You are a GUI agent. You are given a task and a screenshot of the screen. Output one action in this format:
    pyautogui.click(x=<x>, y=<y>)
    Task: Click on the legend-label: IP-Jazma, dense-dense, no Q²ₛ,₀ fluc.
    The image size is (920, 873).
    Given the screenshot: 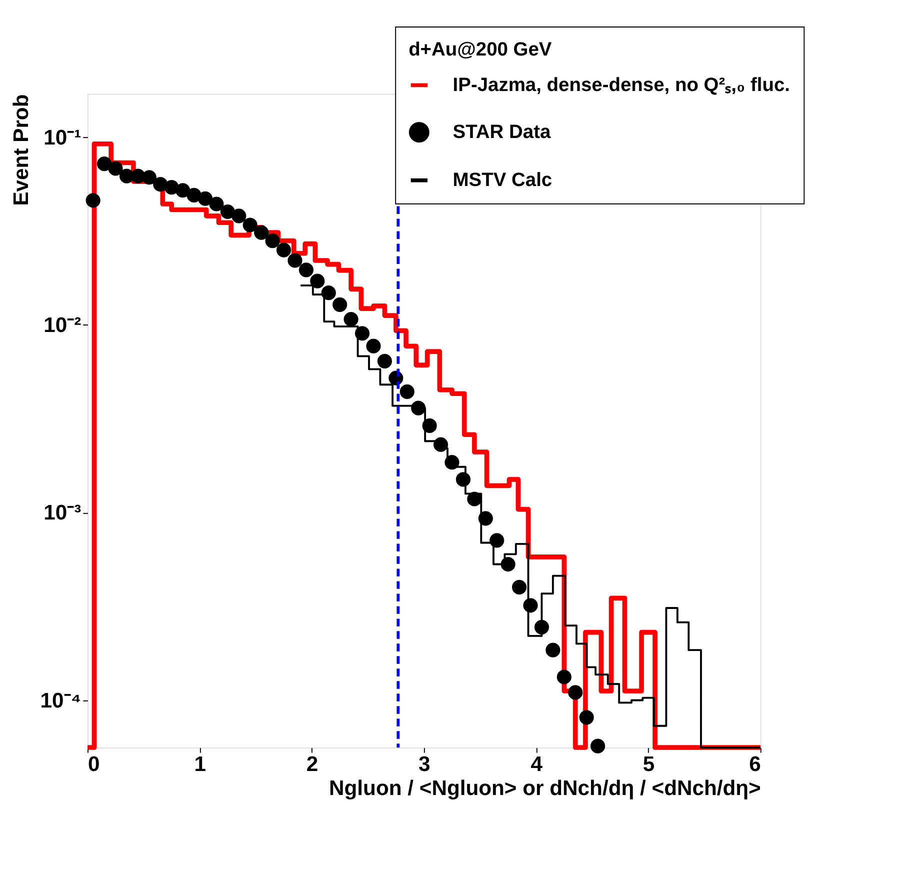 What is the action you would take?
    pyautogui.click(x=621, y=85)
    